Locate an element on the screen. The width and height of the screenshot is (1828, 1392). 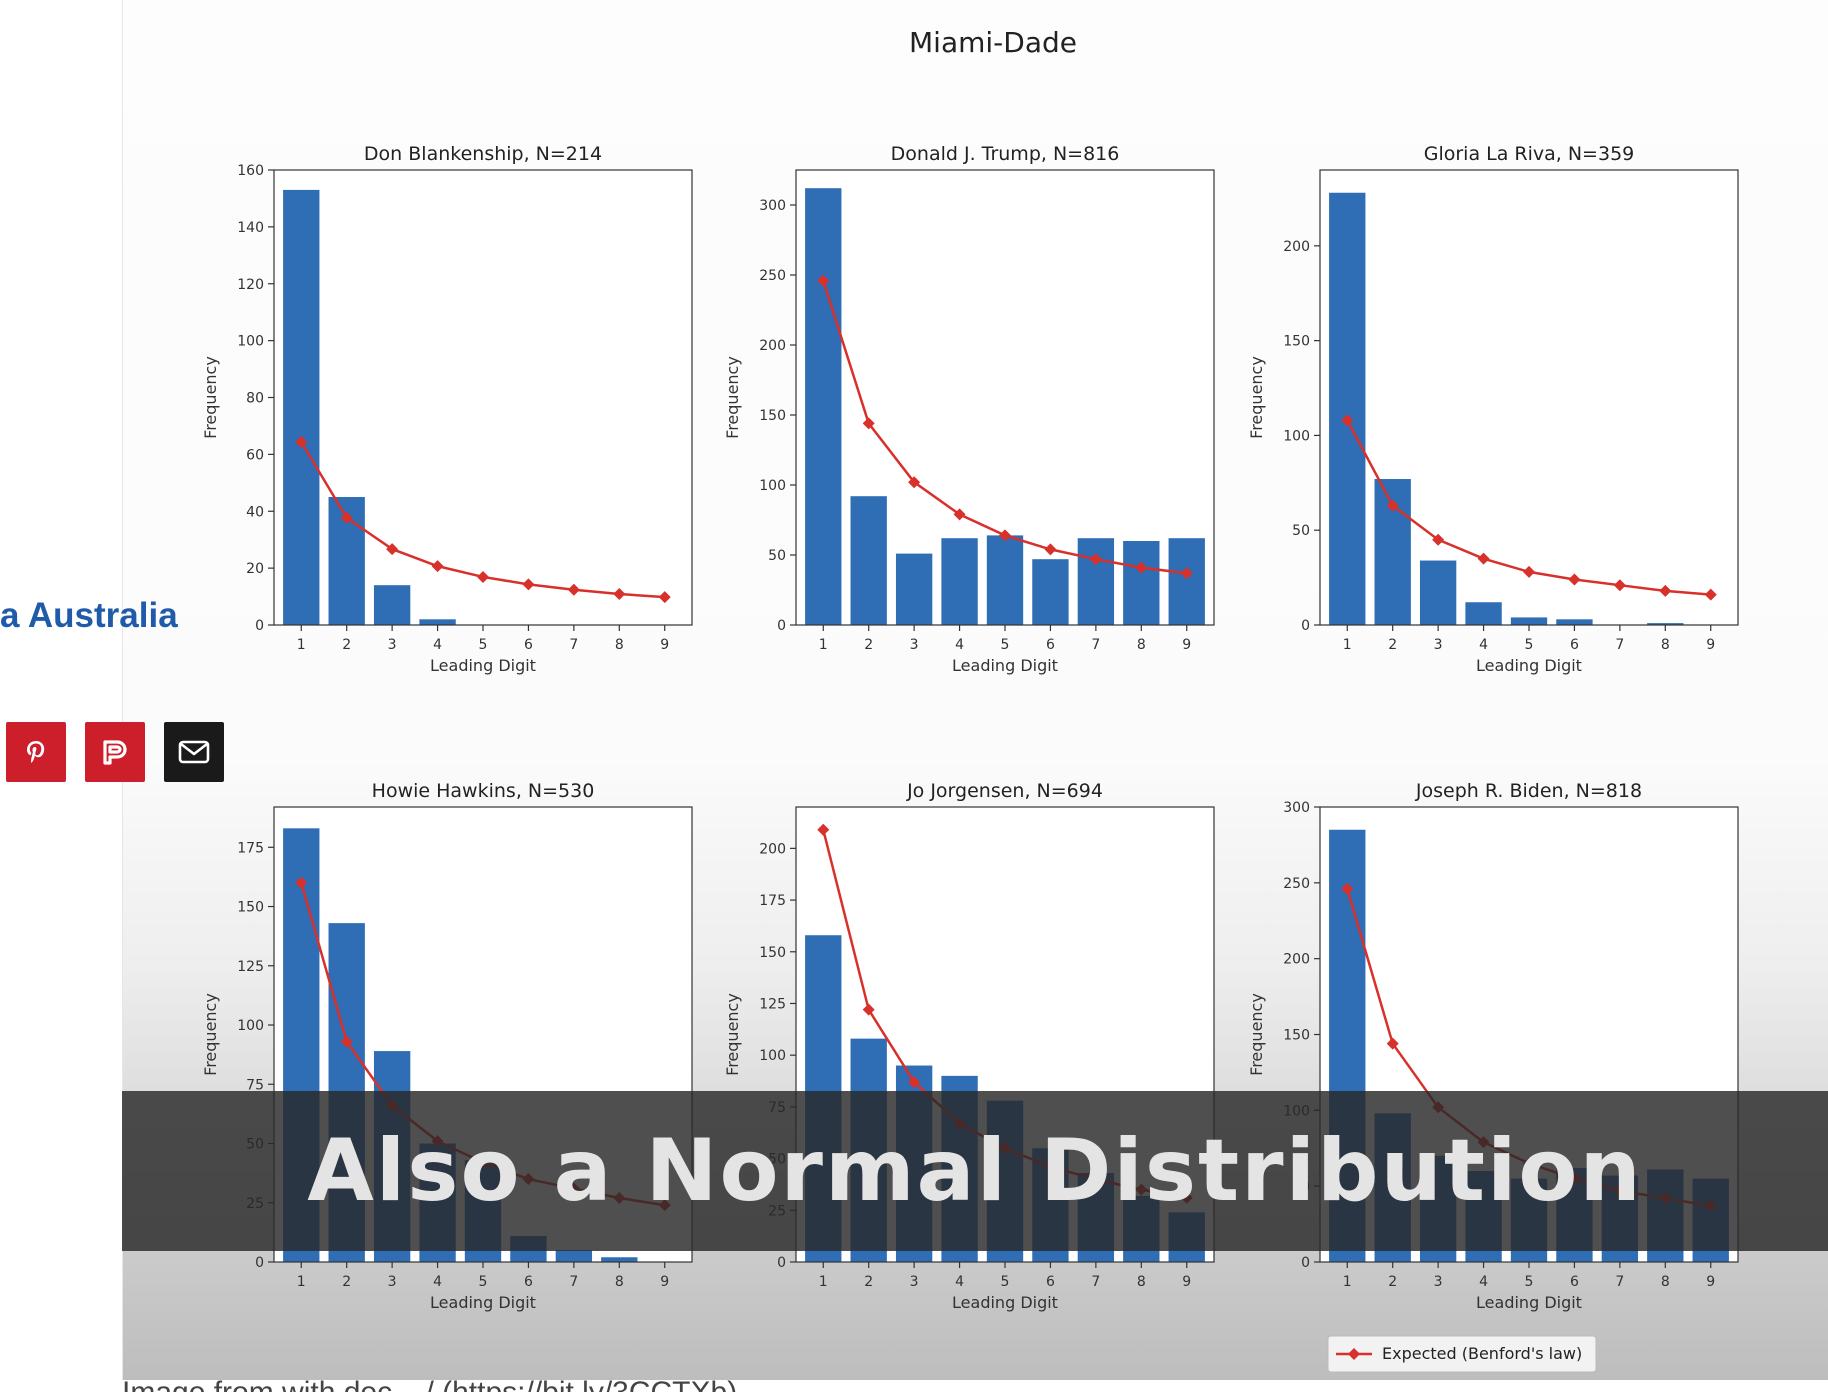
y-tick-label: 200 is located at coordinates (1296, 247).